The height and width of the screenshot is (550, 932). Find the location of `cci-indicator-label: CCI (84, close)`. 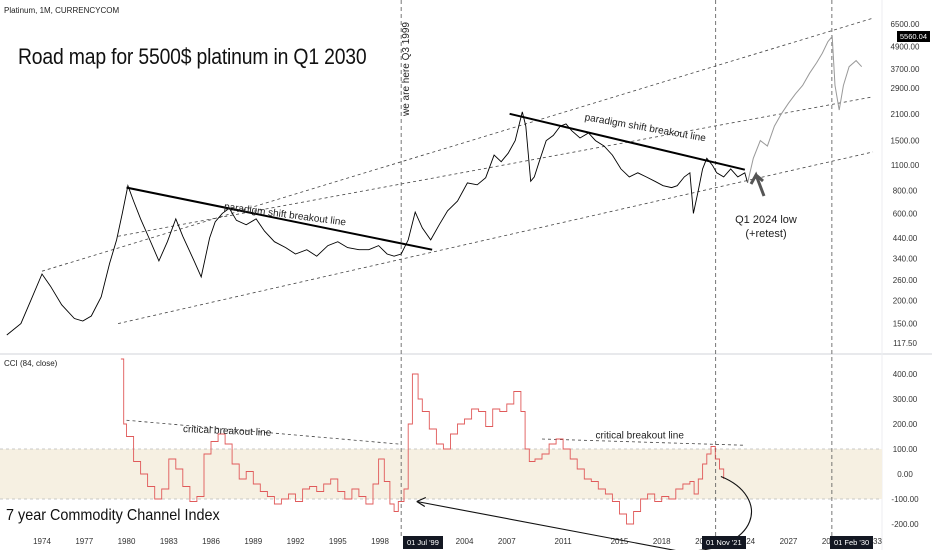

cci-indicator-label: CCI (84, close) is located at coordinates (31, 363).